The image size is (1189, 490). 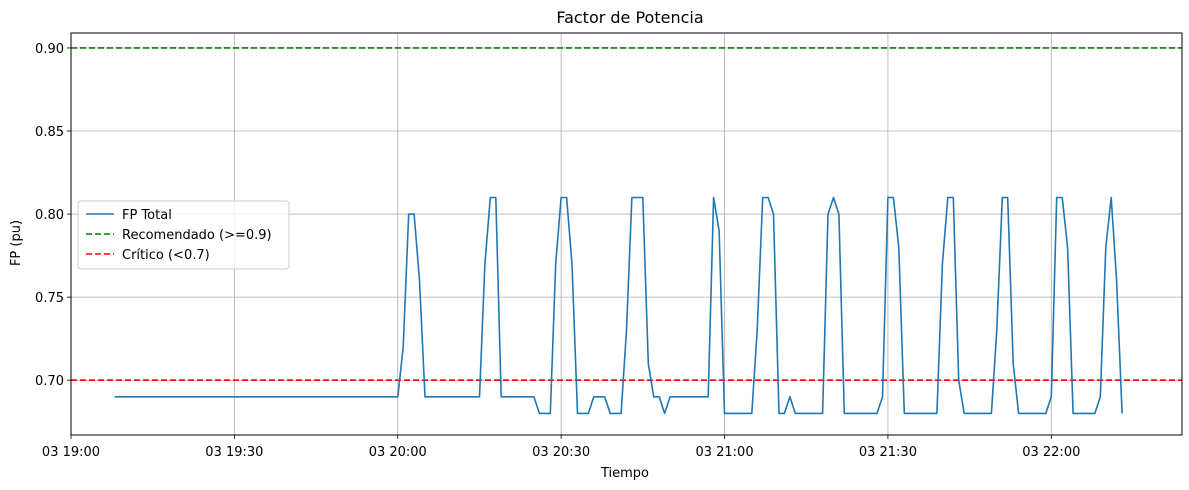 What do you see at coordinates (49, 132) in the screenshot?
I see `y-tick-label: 0.85` at bounding box center [49, 132].